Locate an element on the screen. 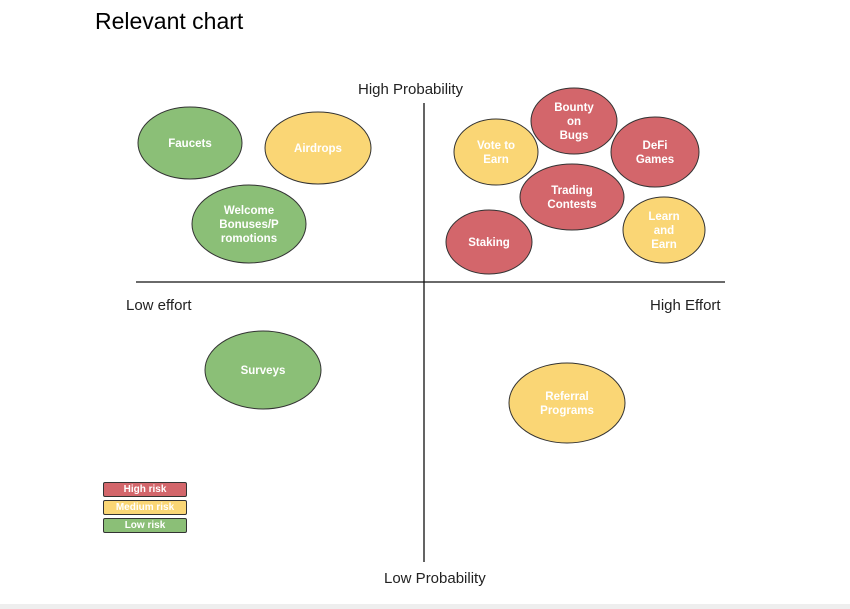 The width and height of the screenshot is (850, 609). bubble-staking: Staking is located at coordinates (489, 242).